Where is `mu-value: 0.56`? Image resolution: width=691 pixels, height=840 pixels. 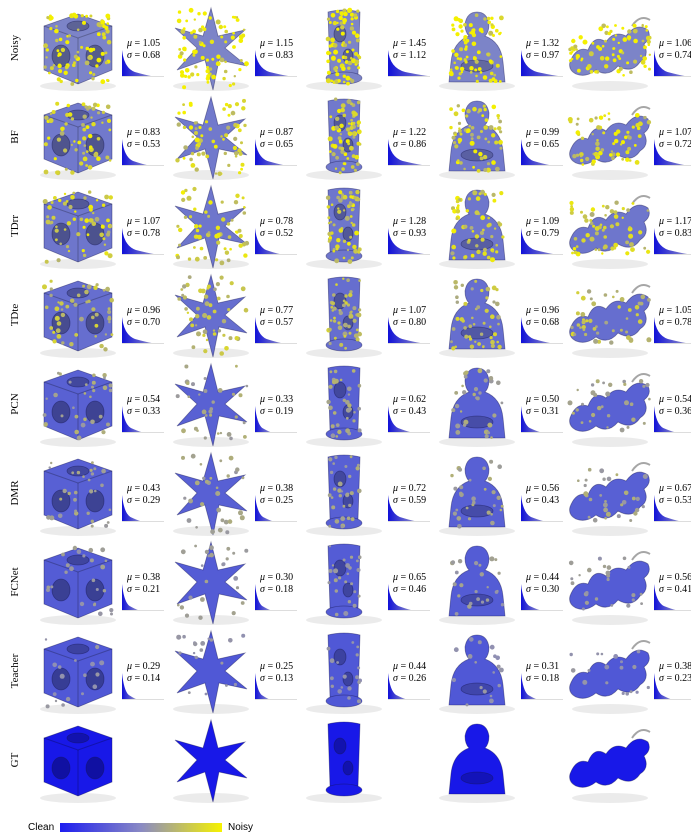
mu-value: 0.56 is located at coordinates (682, 577).